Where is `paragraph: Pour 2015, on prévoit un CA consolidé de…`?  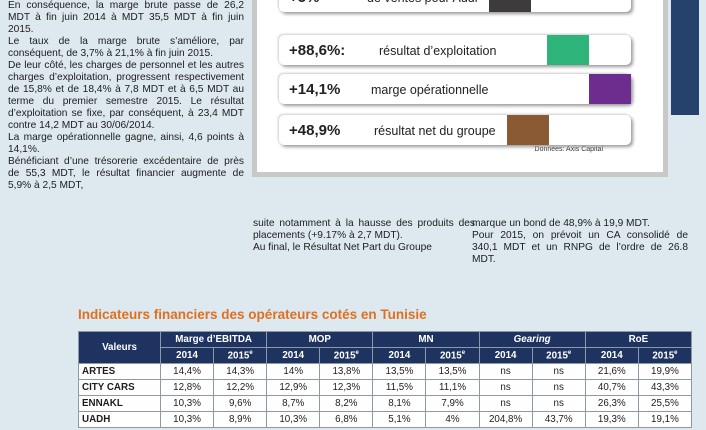 paragraph: Pour 2015, on prévoit un CA consolidé de… is located at coordinates (580, 247).